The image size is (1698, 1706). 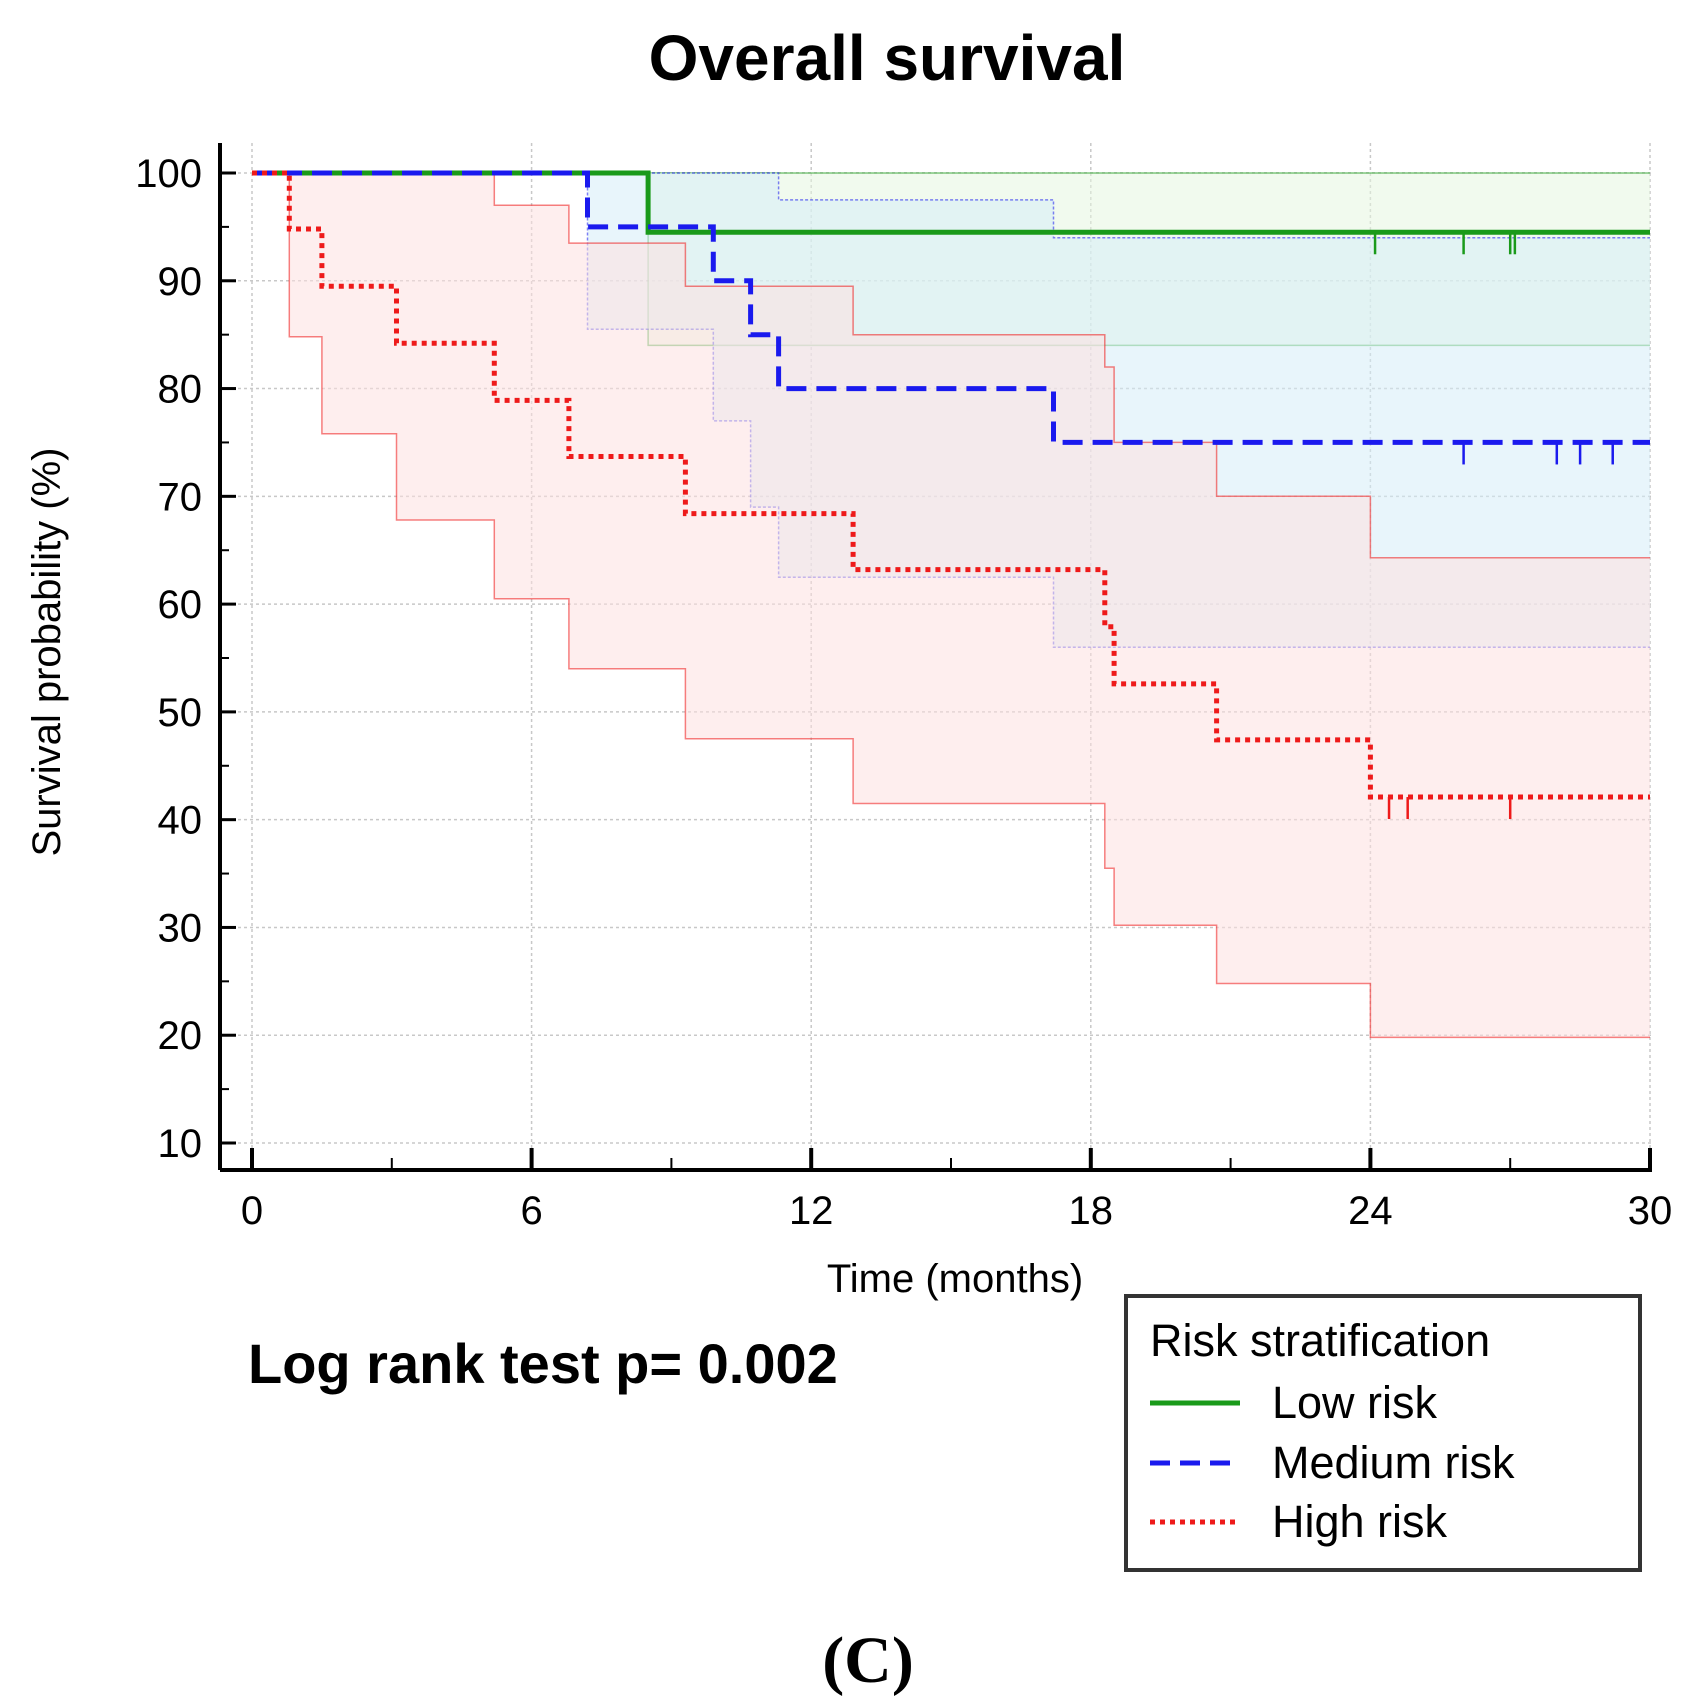 What do you see at coordinates (531, 1211) in the screenshot?
I see `x-tick-label-6: 6` at bounding box center [531, 1211].